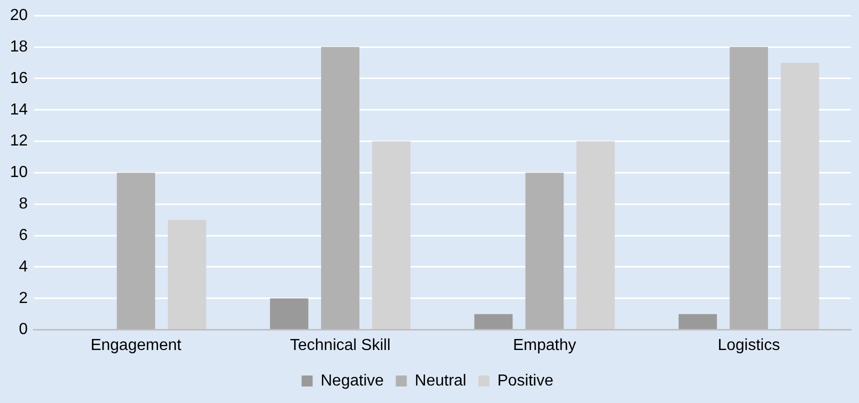 This screenshot has height=403, width=859. Describe the element at coordinates (23, 267) in the screenshot. I see `y-tick-label: 4` at that location.